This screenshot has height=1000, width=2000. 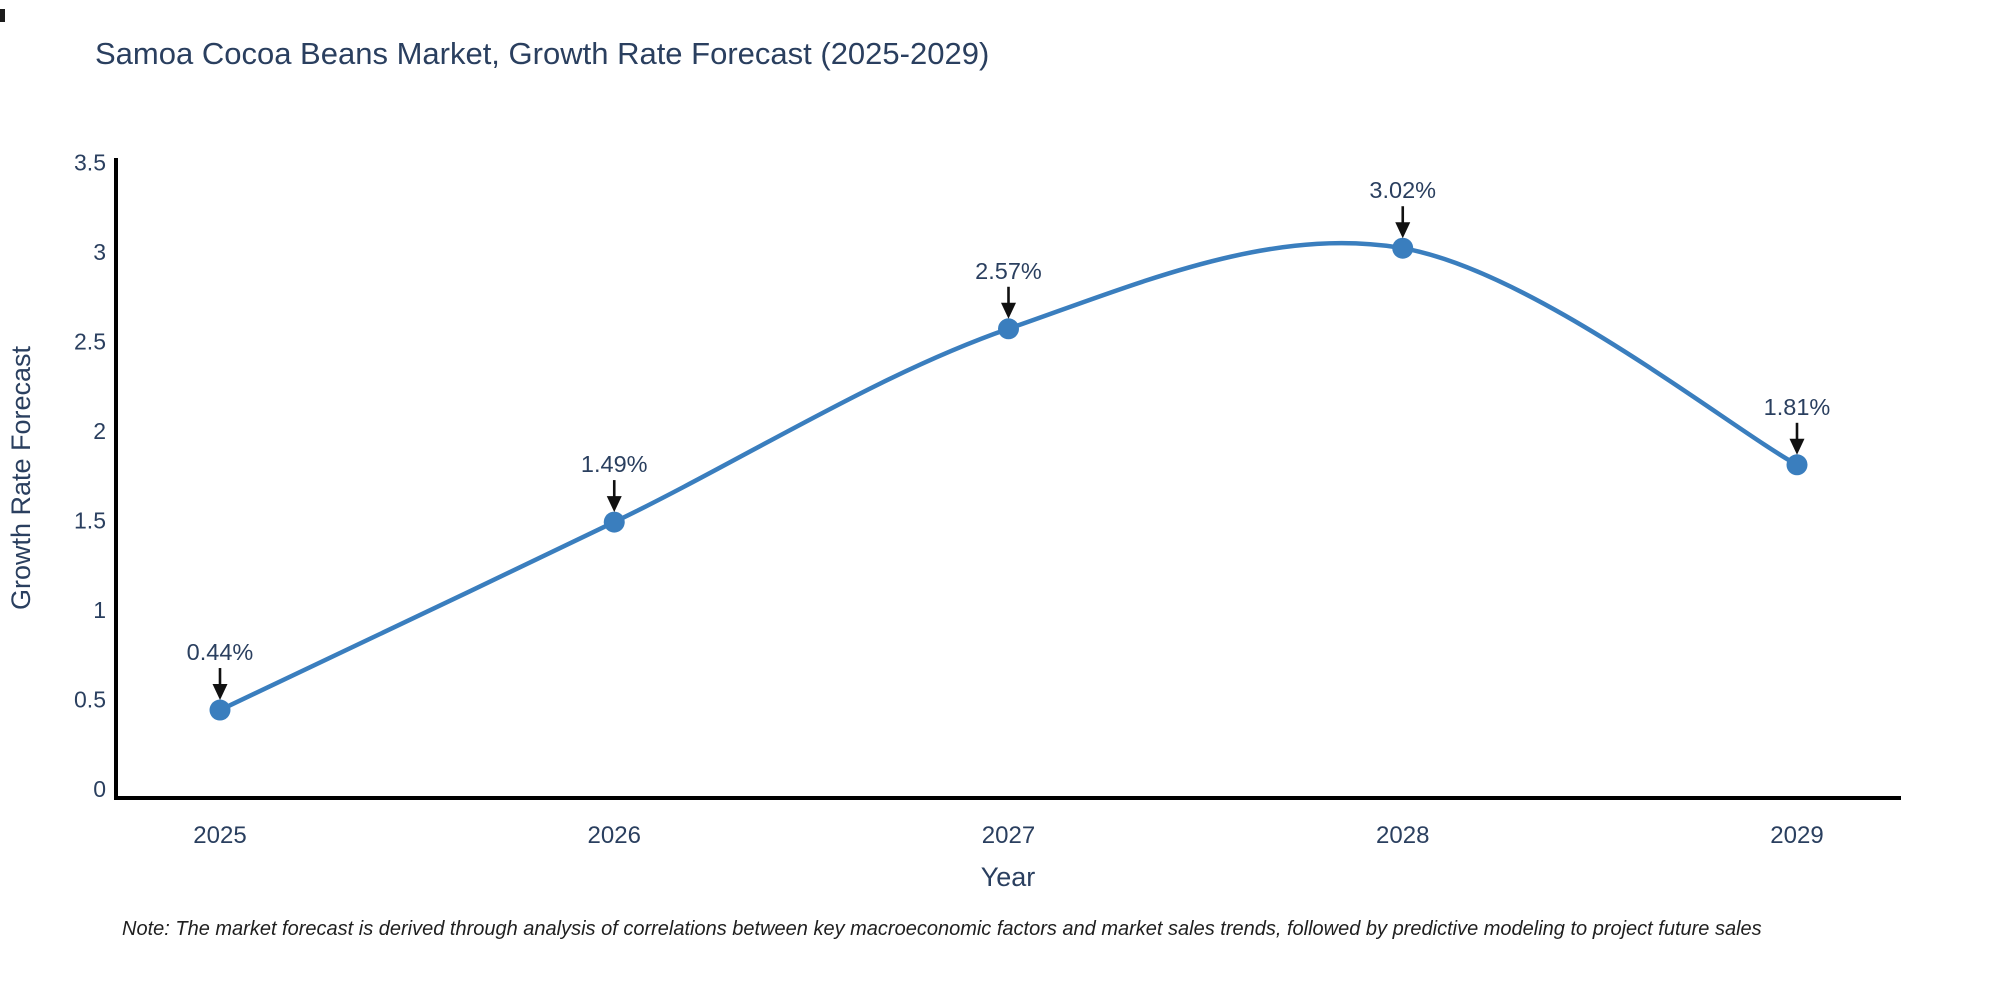 I want to click on data-point-2027, so click(x=1008, y=329).